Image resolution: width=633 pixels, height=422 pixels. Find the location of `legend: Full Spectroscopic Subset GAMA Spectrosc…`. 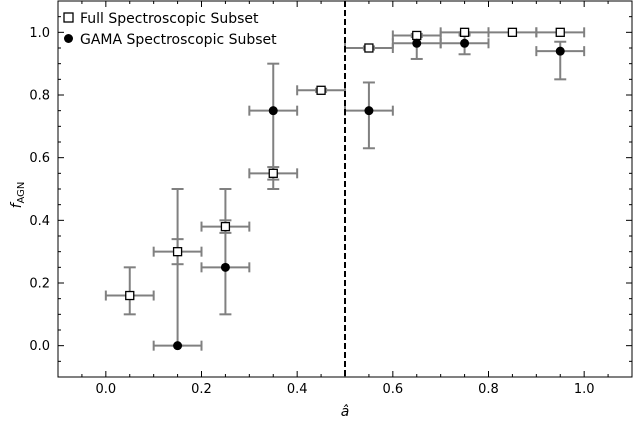

legend: Full Spectroscopic Subset GAMA Spectrosc… is located at coordinates (170, 29).